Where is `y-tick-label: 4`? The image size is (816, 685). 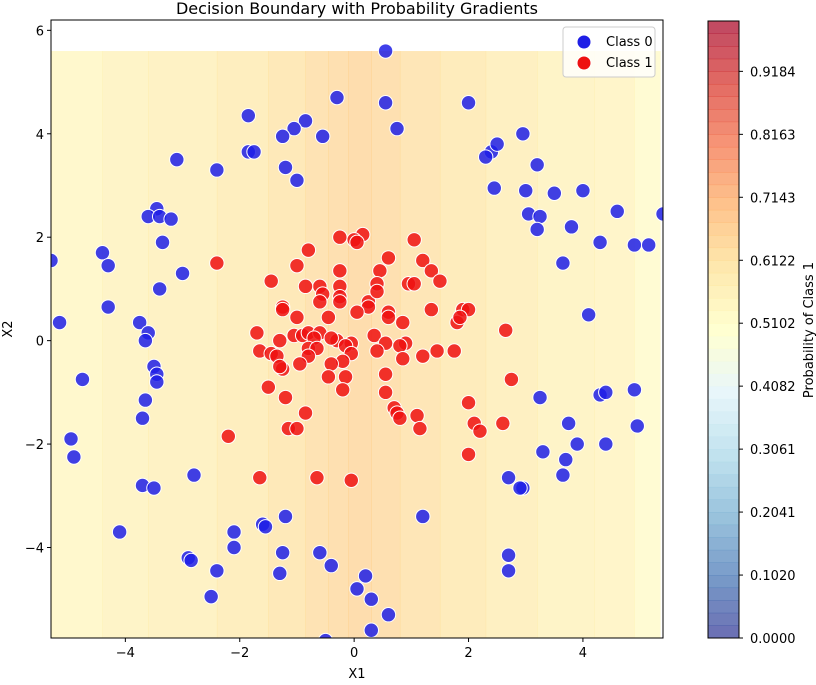 y-tick-label: 4 is located at coordinates (40, 135).